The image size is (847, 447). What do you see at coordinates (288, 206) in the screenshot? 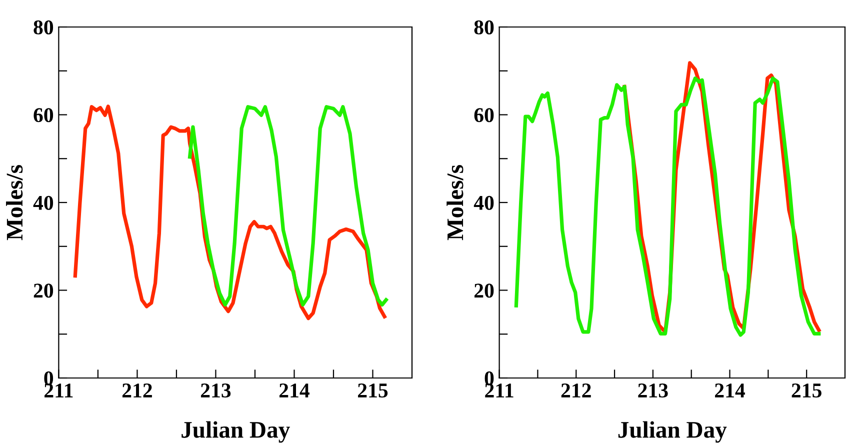
I see `line-series` at bounding box center [288, 206].